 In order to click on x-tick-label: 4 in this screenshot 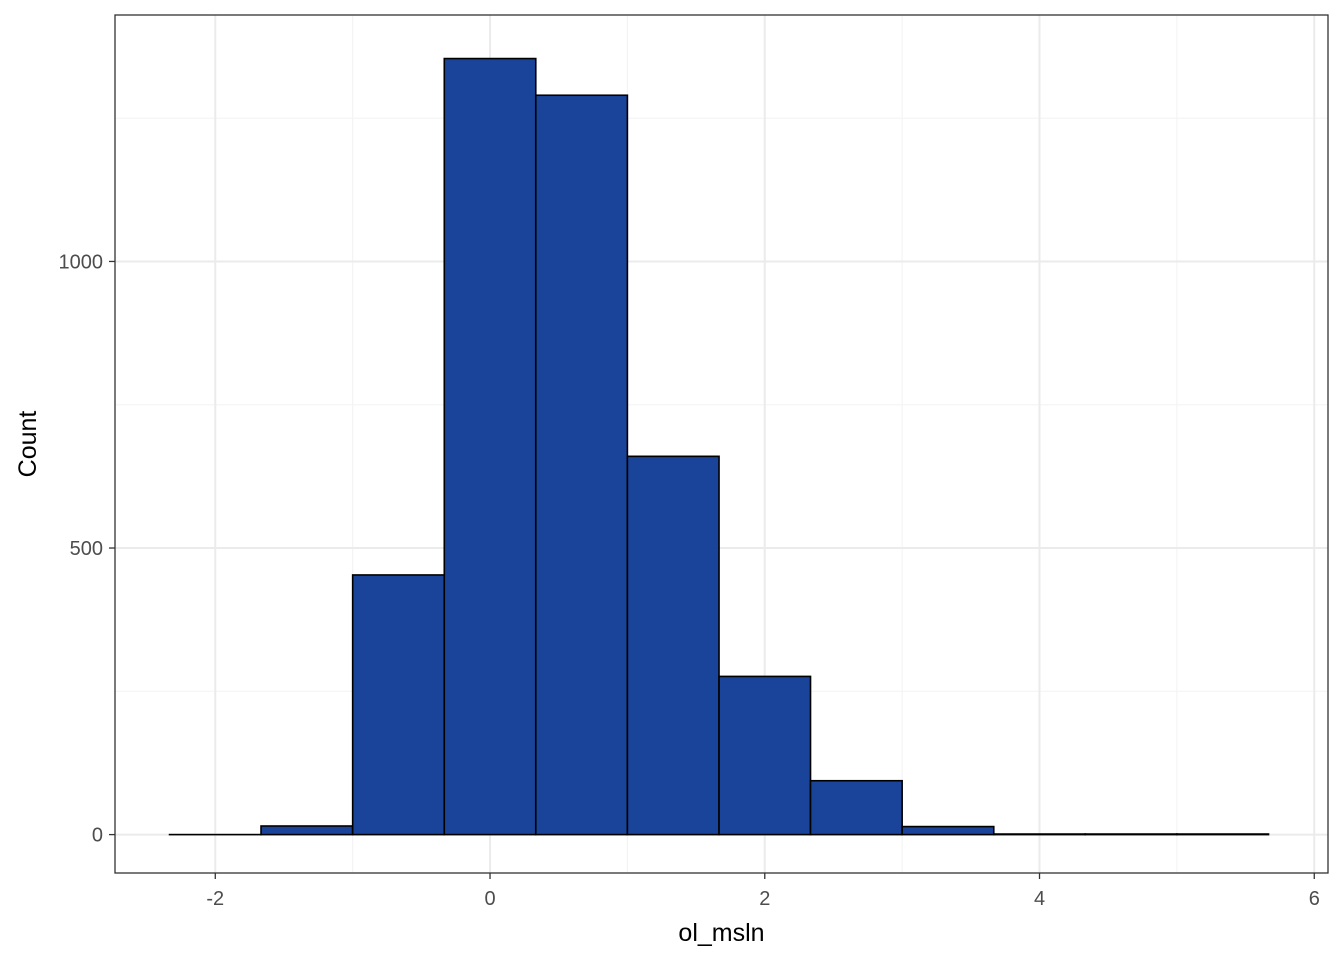, I will do `click(1039, 899)`.